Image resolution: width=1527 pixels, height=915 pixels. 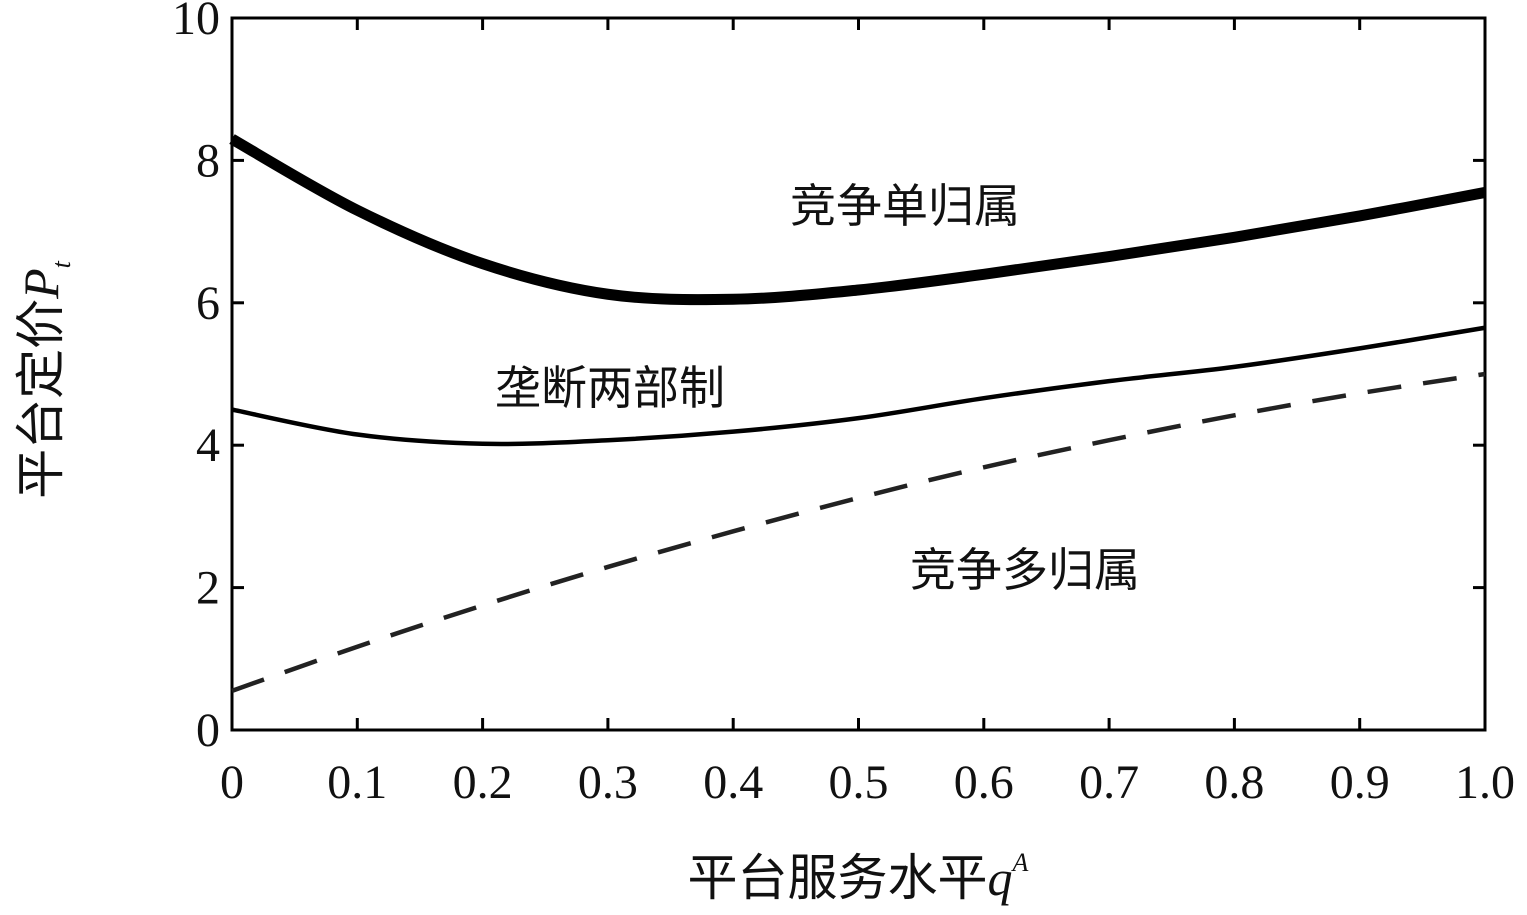 I want to click on x-tick-label: 0.4, so click(x=733, y=782).